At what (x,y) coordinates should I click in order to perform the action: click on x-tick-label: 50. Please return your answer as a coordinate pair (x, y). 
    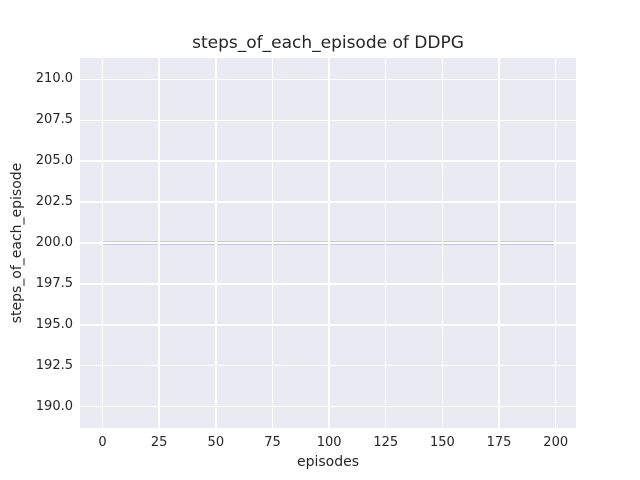
    Looking at the image, I should click on (216, 442).